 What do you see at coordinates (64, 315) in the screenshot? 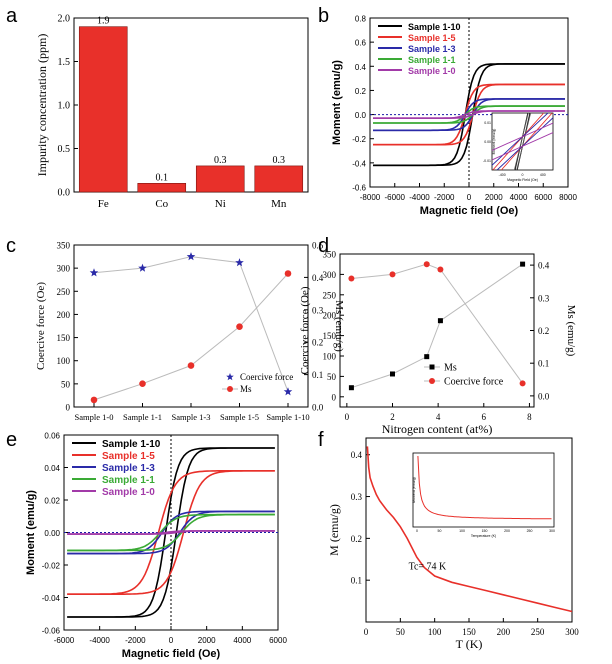
I see `chart-c-ytick-label: 200` at bounding box center [64, 315].